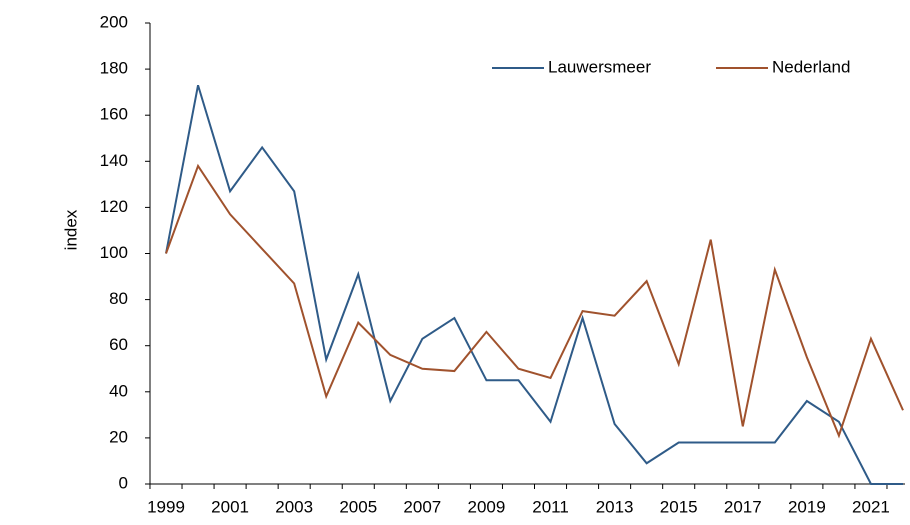 The width and height of the screenshot is (910, 525). What do you see at coordinates (166, 506) in the screenshot?
I see `x-tick-label: 1999` at bounding box center [166, 506].